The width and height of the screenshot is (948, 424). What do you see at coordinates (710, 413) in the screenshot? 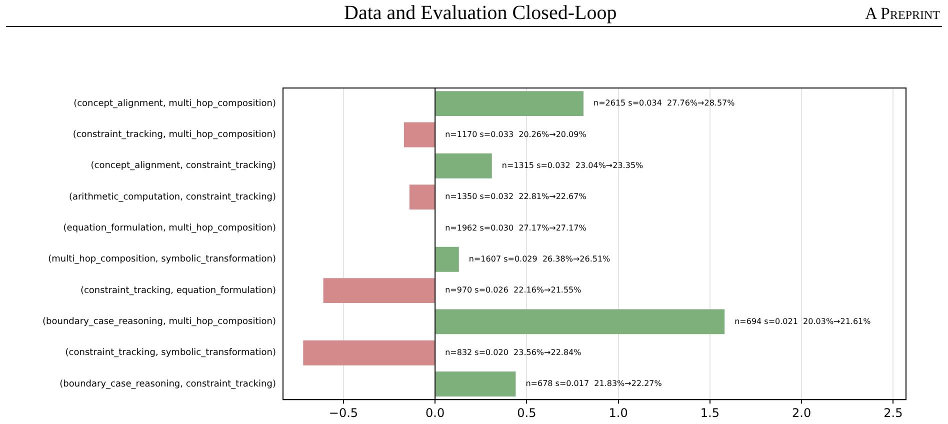
I see `x-tick-label: 1.5` at bounding box center [710, 413].